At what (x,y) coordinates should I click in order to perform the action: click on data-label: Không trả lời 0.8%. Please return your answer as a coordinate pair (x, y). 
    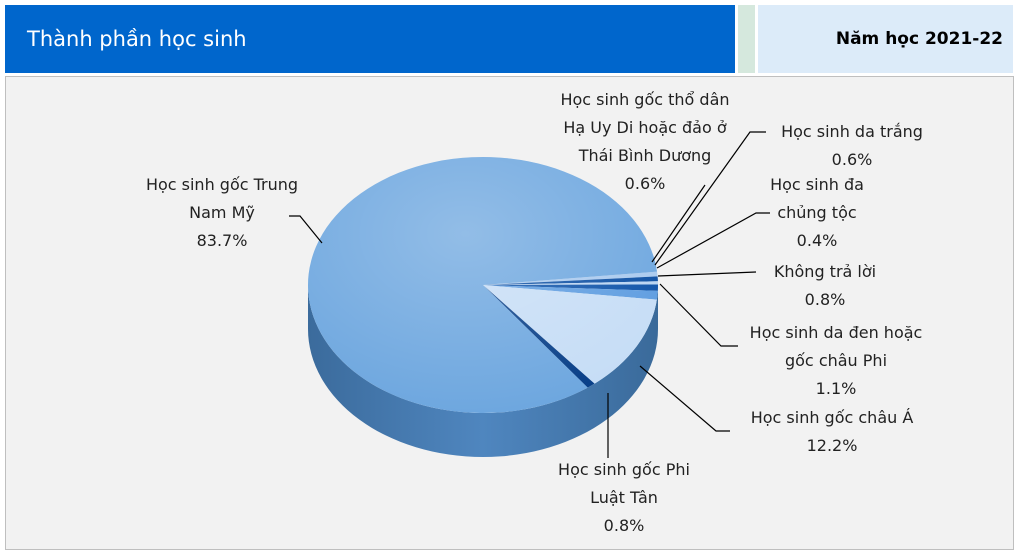
    Looking at the image, I should click on (825, 286).